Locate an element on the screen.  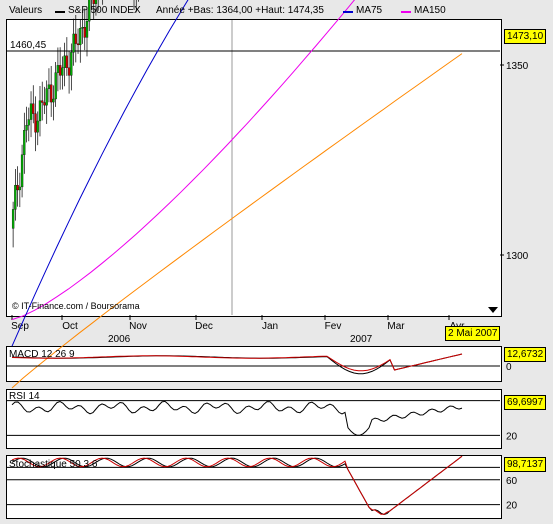
stoch-k-line is located at coordinates (237, 485).